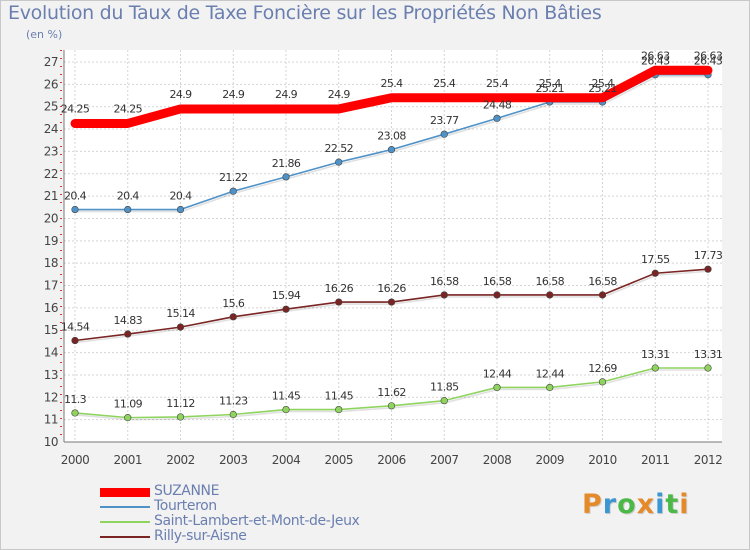 This screenshot has height=550, width=750. I want to click on x-tick-label: 2007, so click(444, 460).